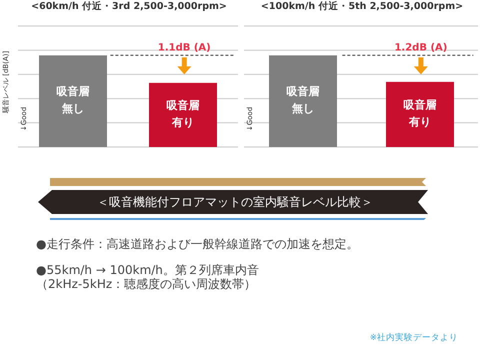  I want to click on text: ＜吸音機能付フロアマットの室内騒音レベル比較＞, so click(235, 202).